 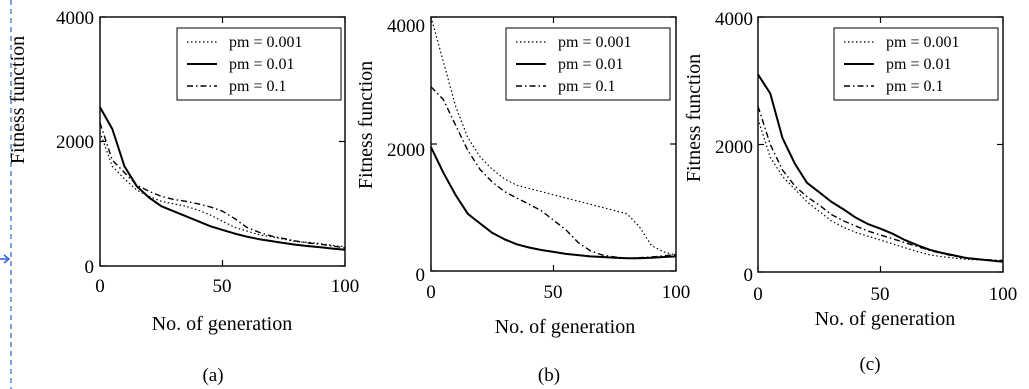 I want to click on panel-label: (c), so click(x=869, y=364).